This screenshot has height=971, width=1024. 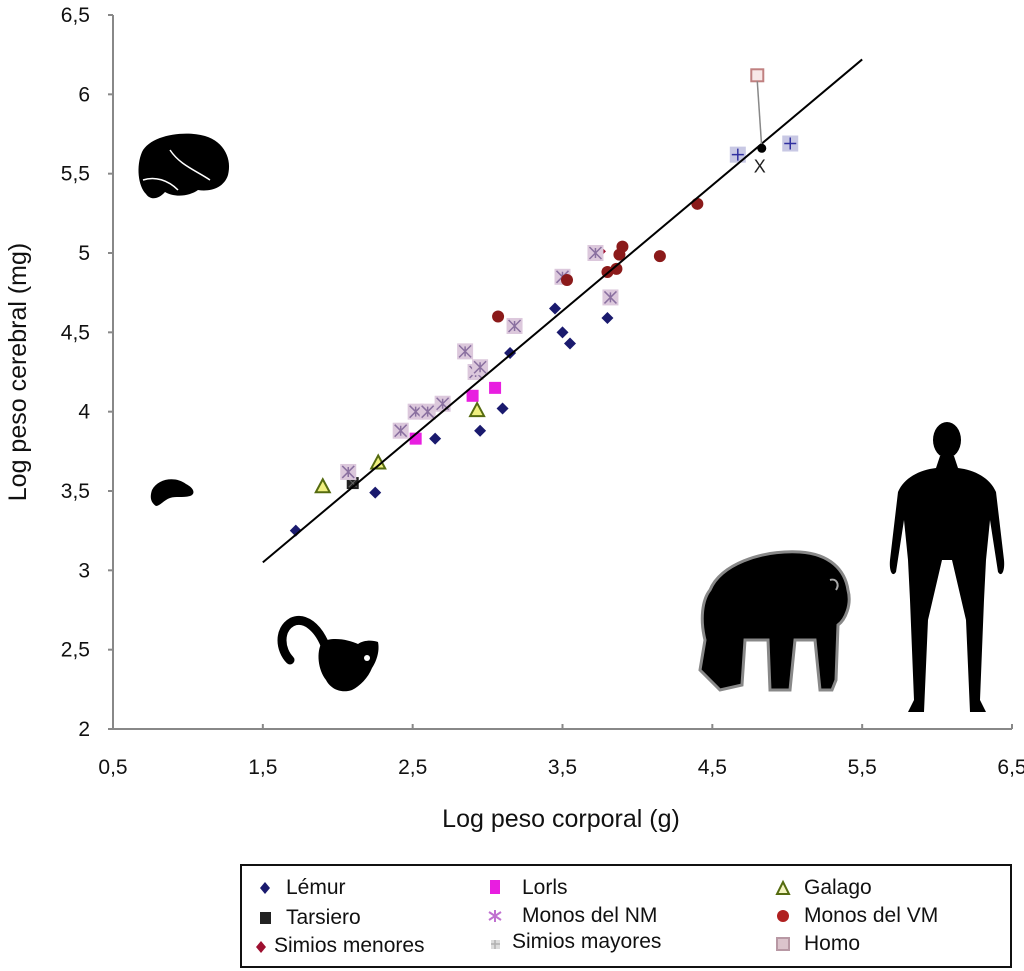 I want to click on legend-label: Simios menores, so click(x=349, y=945).